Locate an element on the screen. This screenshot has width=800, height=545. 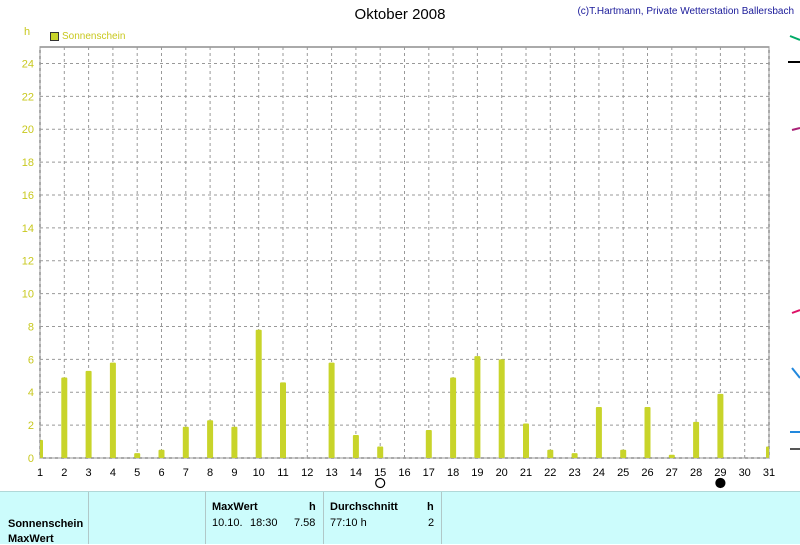
x-tick-label: 9 is located at coordinates (234, 473).